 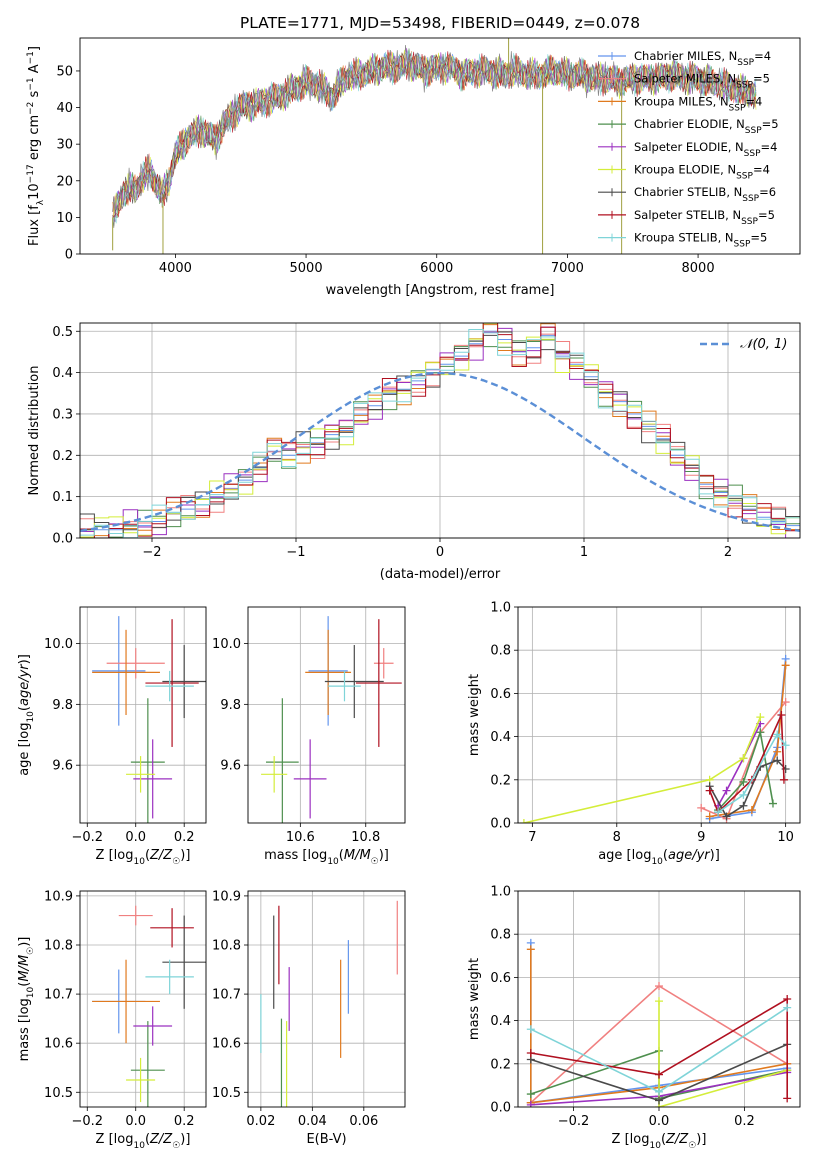 I want to click on x-tick-label: 7, so click(x=532, y=837).